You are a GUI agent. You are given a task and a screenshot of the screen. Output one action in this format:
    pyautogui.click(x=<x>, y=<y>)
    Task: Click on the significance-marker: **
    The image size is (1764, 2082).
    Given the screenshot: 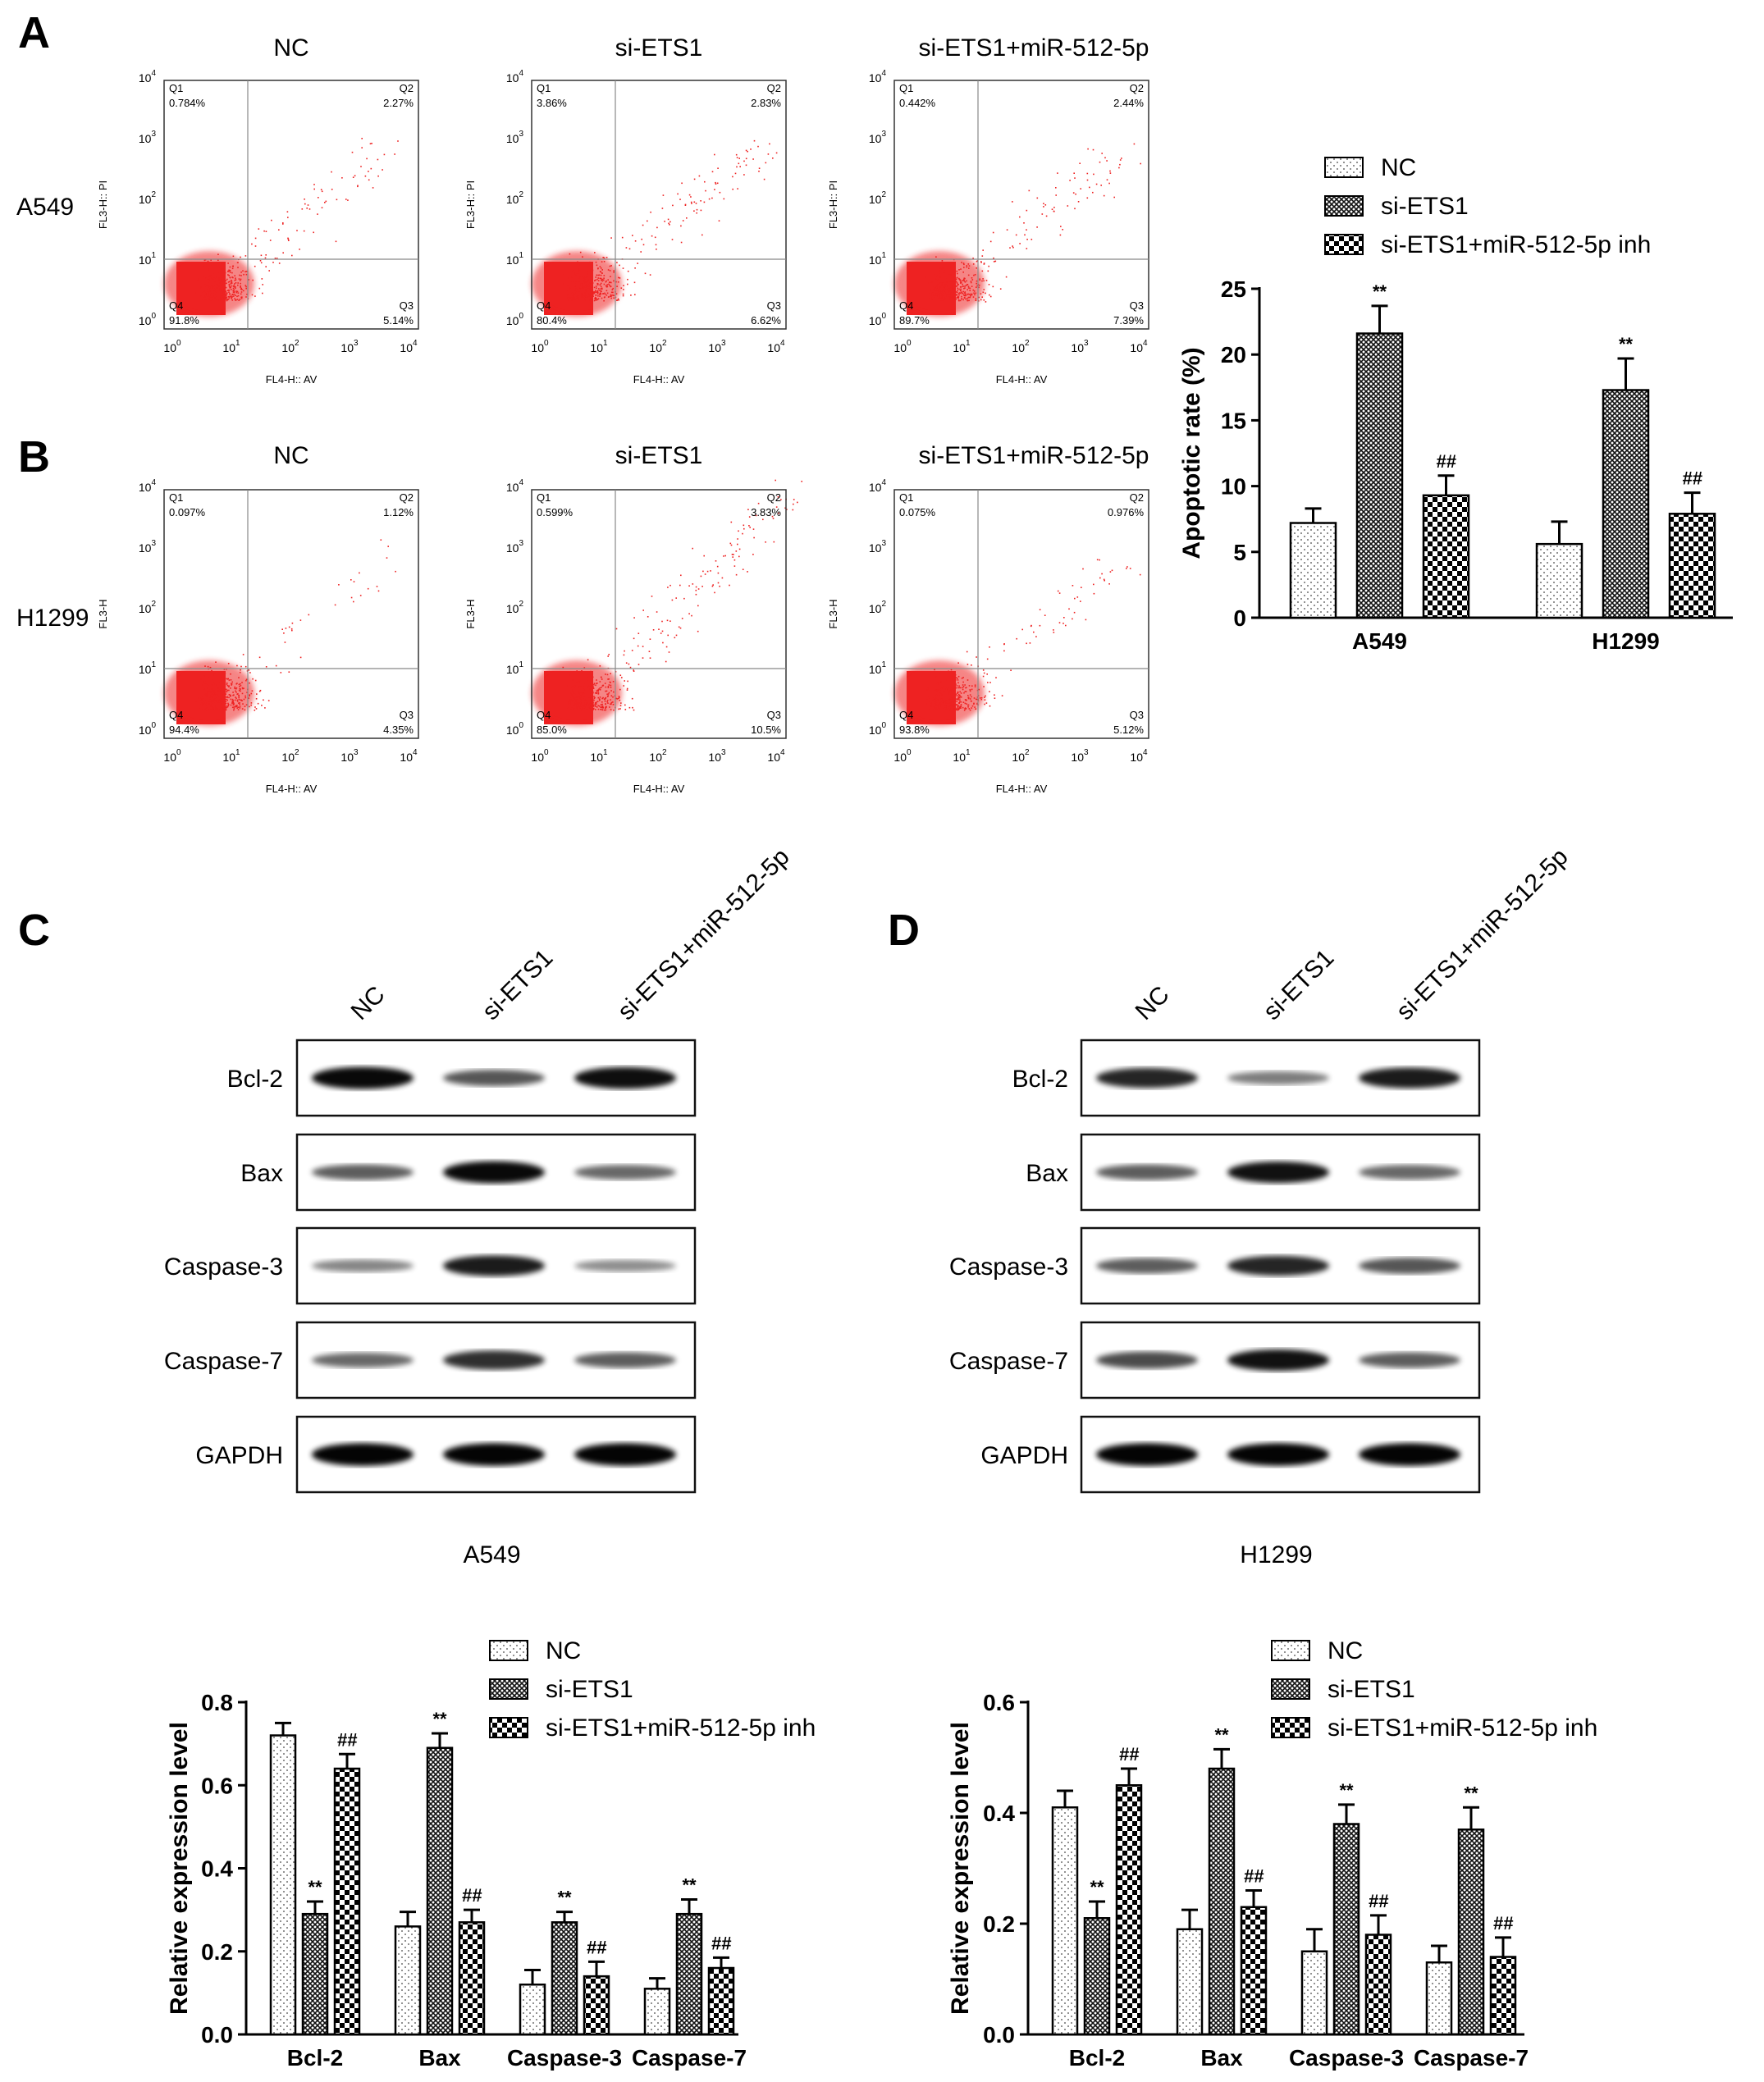 What is the action you would take?
    pyautogui.click(x=1346, y=1790)
    